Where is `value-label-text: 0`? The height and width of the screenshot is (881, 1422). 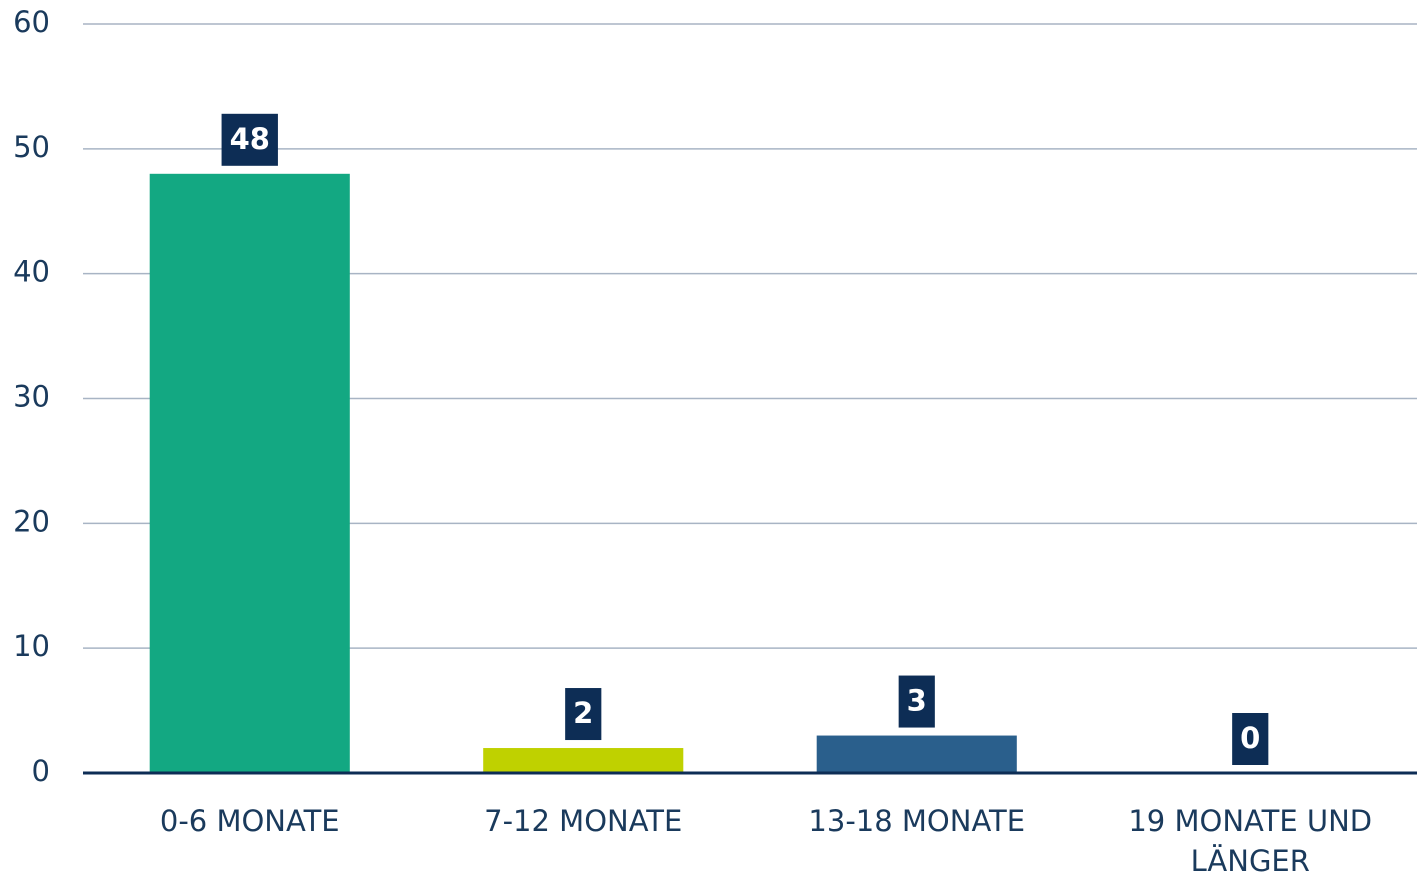 value-label-text: 0 is located at coordinates (1250, 738).